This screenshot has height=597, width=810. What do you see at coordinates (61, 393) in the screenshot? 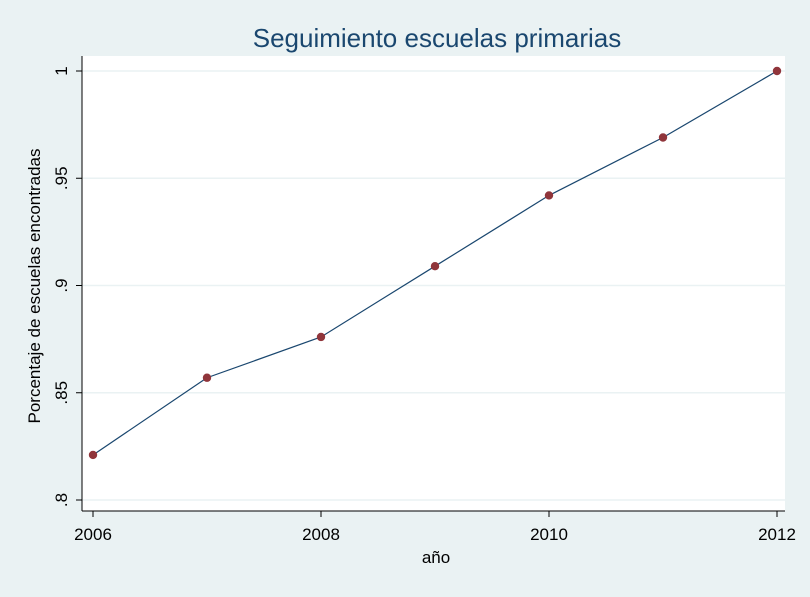
I see `y-tick-label: .85` at bounding box center [61, 393].